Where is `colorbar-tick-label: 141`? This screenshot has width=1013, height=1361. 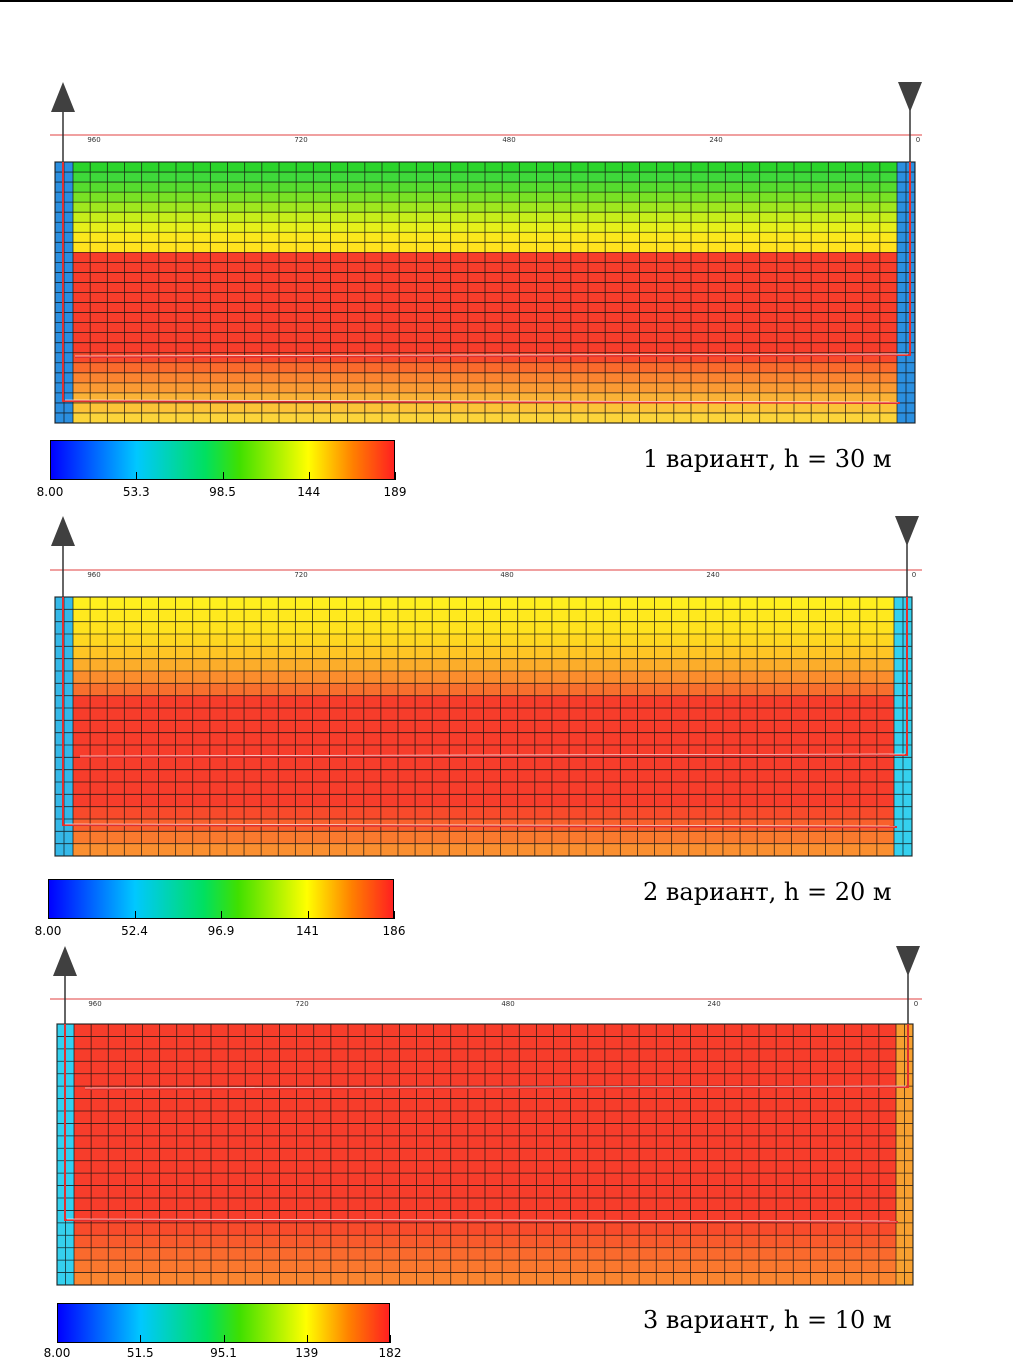 colorbar-tick-label: 141 is located at coordinates (307, 931).